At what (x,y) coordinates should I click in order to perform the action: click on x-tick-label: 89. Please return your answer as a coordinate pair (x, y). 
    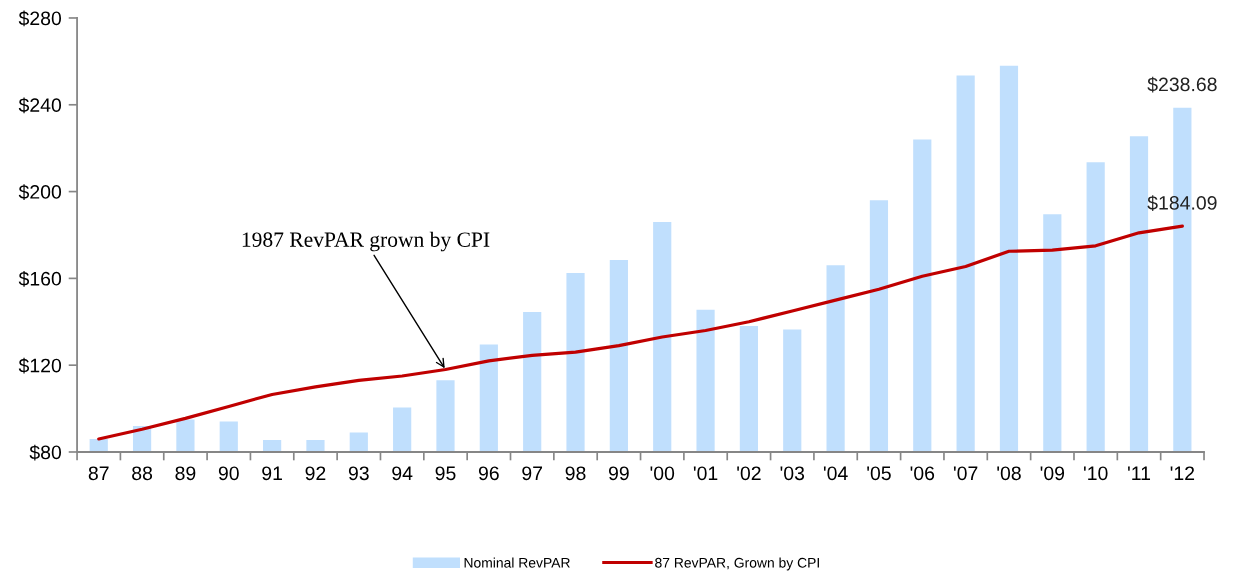
    Looking at the image, I should click on (185, 473).